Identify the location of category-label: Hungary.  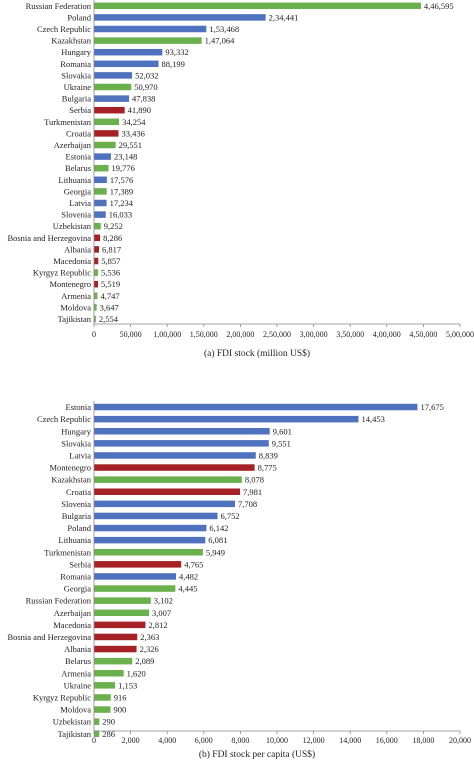
(76, 52).